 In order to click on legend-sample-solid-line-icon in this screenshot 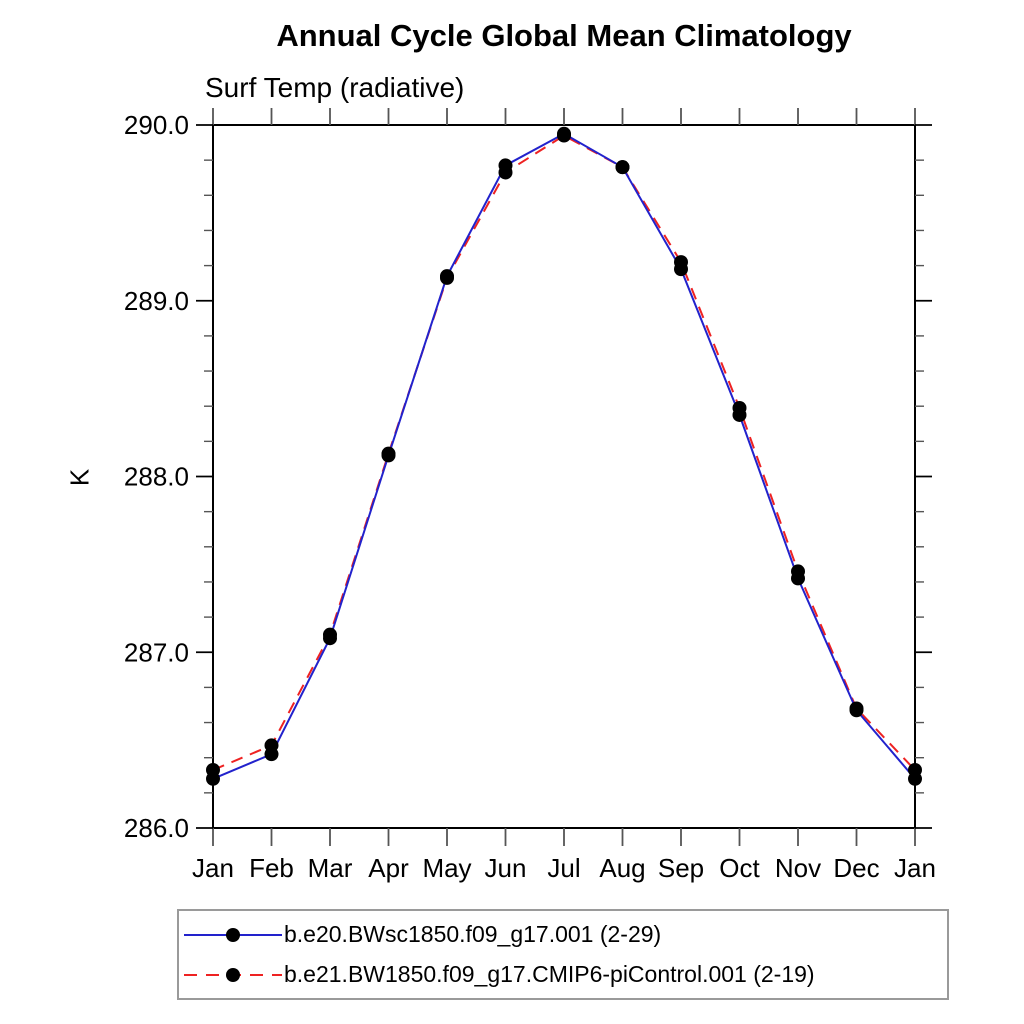, I will do `click(233, 934)`.